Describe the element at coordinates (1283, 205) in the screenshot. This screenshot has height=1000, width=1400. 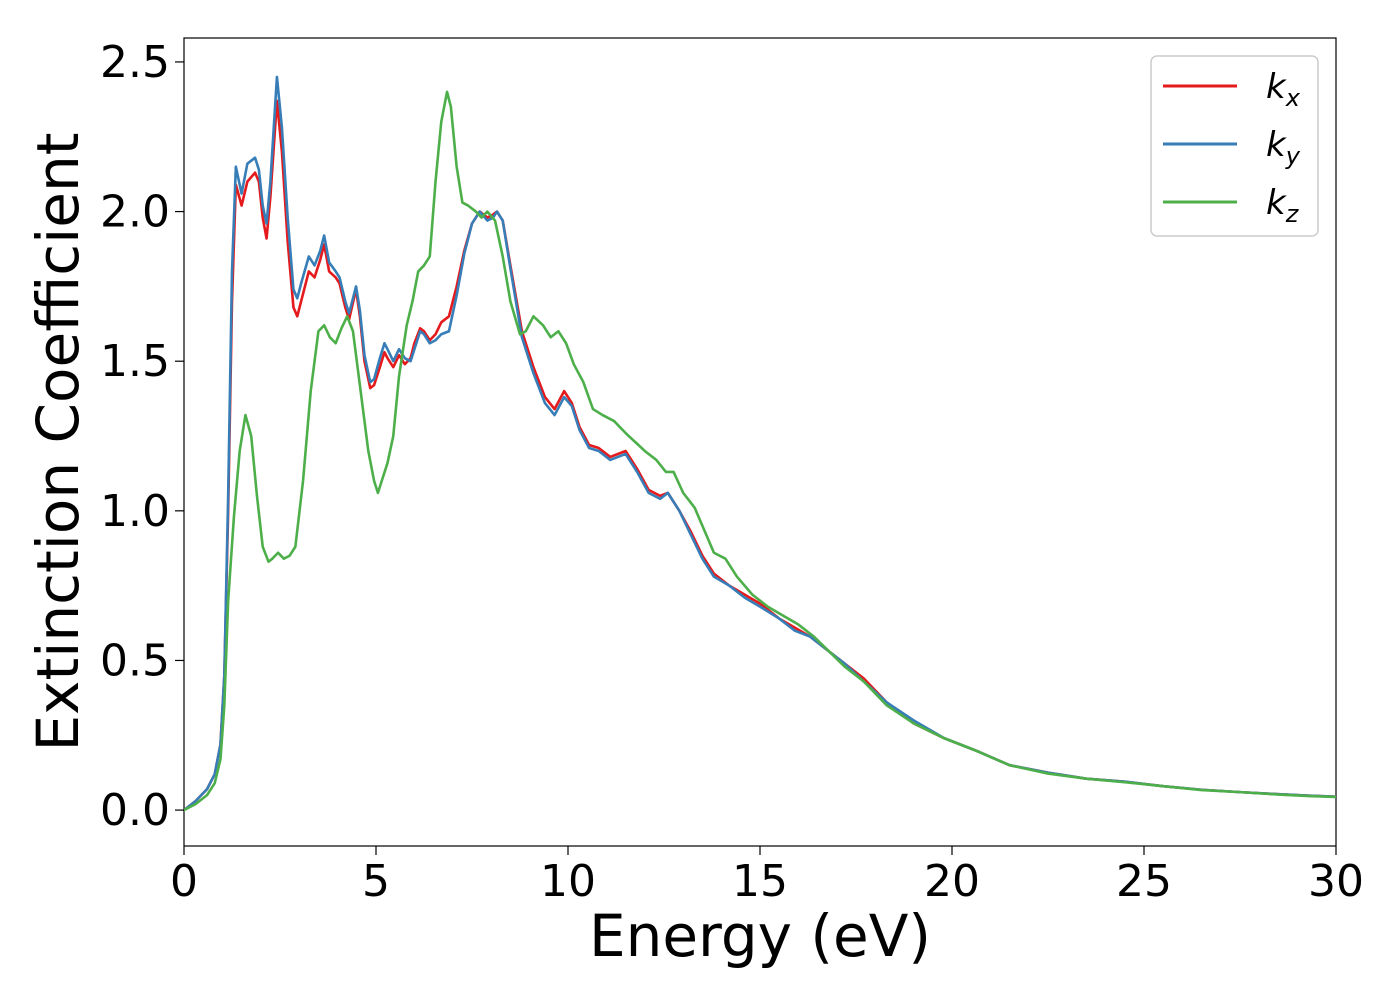
I see `legend-label-kz: kz` at that location.